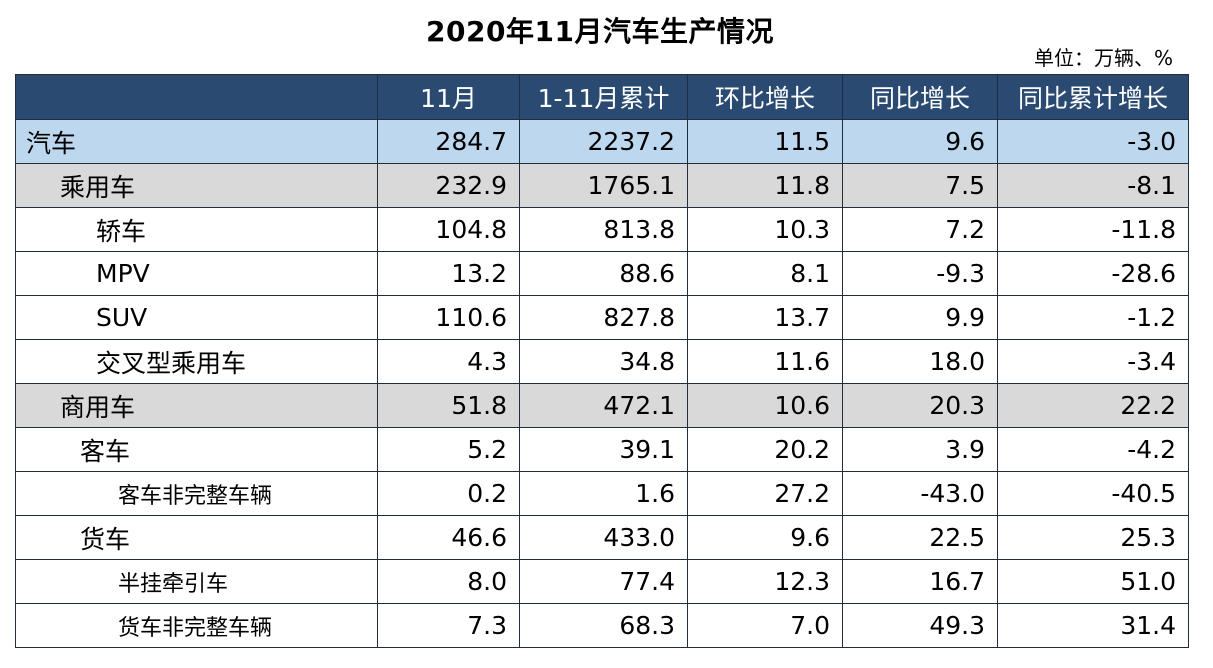  I want to click on table-row: MPV 13.2 88.6 8.1 -9.3 -28.6, so click(602, 273).